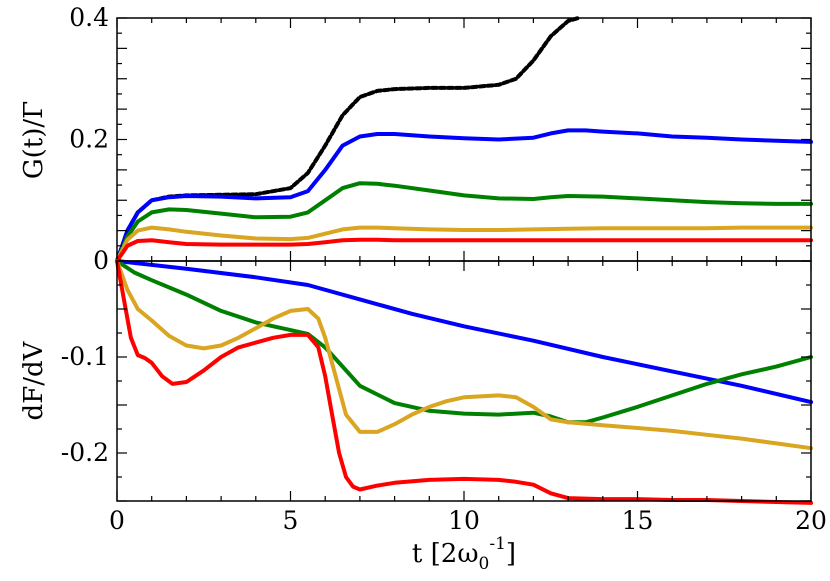  I want to click on top-series-gold, so click(464, 244).